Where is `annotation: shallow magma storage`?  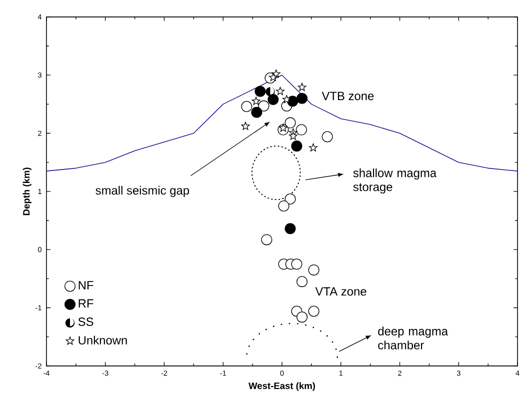
annotation: shallow magma storage is located at coordinates (395, 181).